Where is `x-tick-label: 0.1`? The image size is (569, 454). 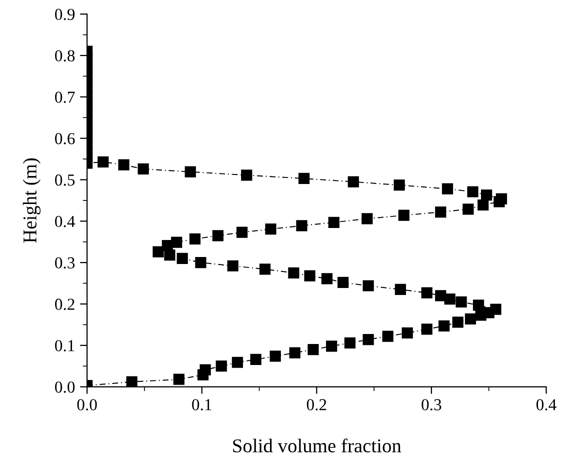
x-tick-label: 0.1 is located at coordinates (202, 404).